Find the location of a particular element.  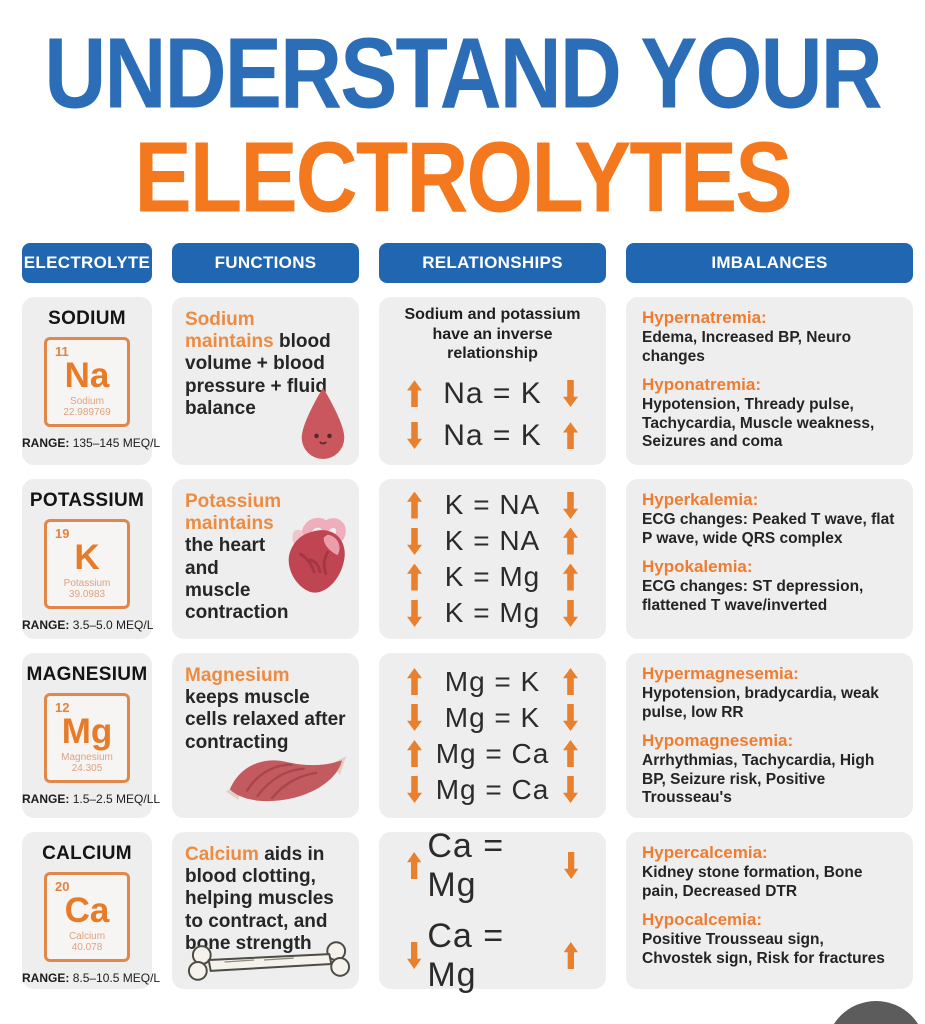

relationship-formula: Ca = Mg is located at coordinates (492, 956).